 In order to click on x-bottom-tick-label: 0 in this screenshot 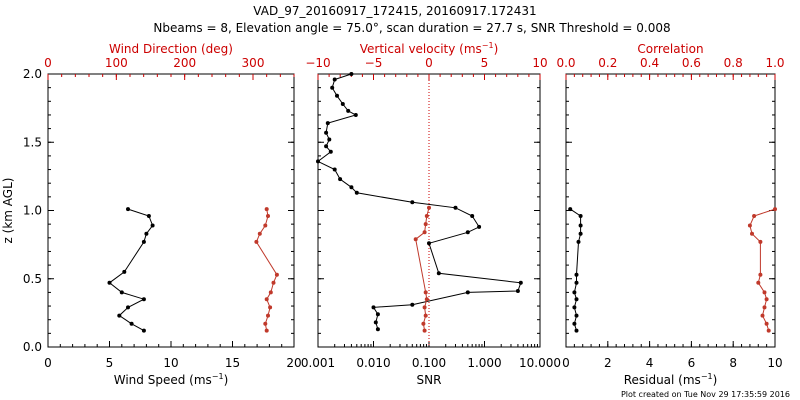, I will do `click(566, 363)`.